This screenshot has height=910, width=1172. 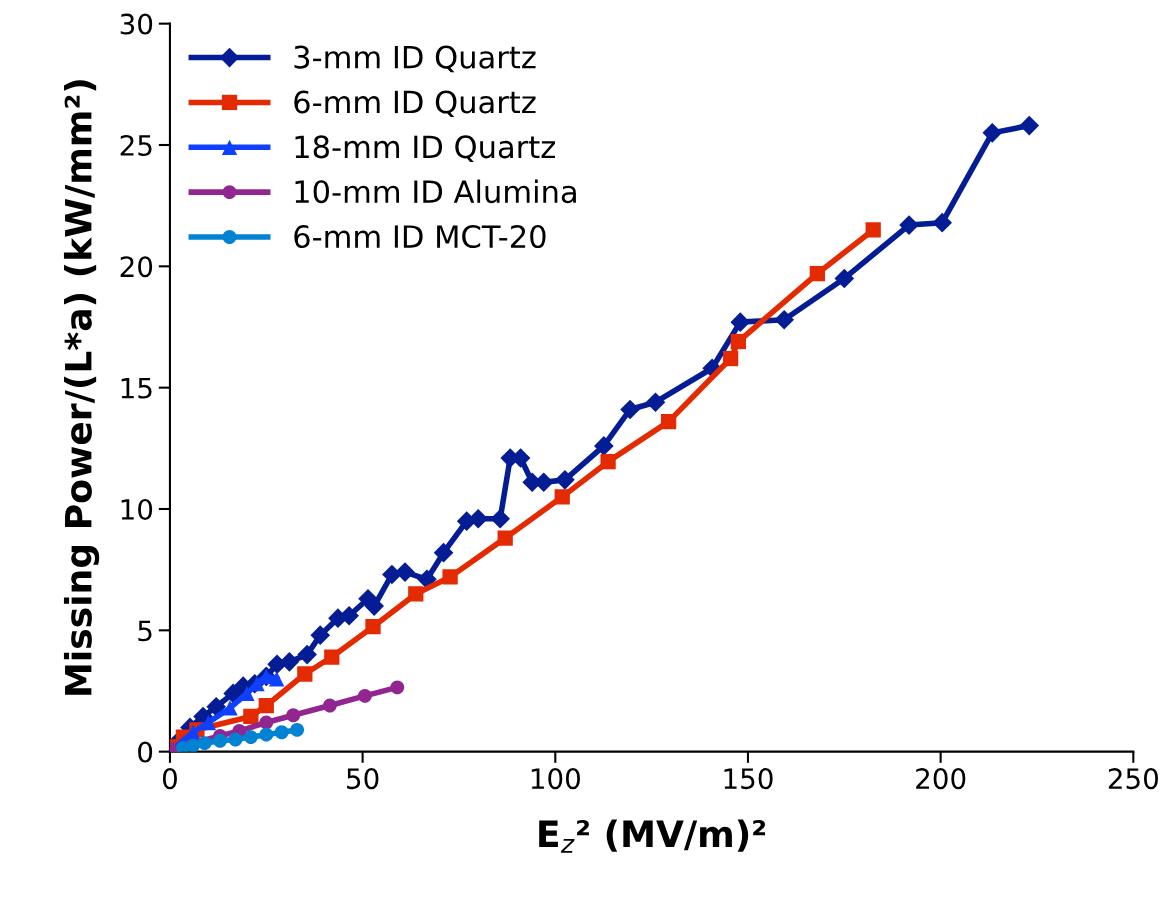 I want to click on x-tick-label: 150, so click(x=748, y=779).